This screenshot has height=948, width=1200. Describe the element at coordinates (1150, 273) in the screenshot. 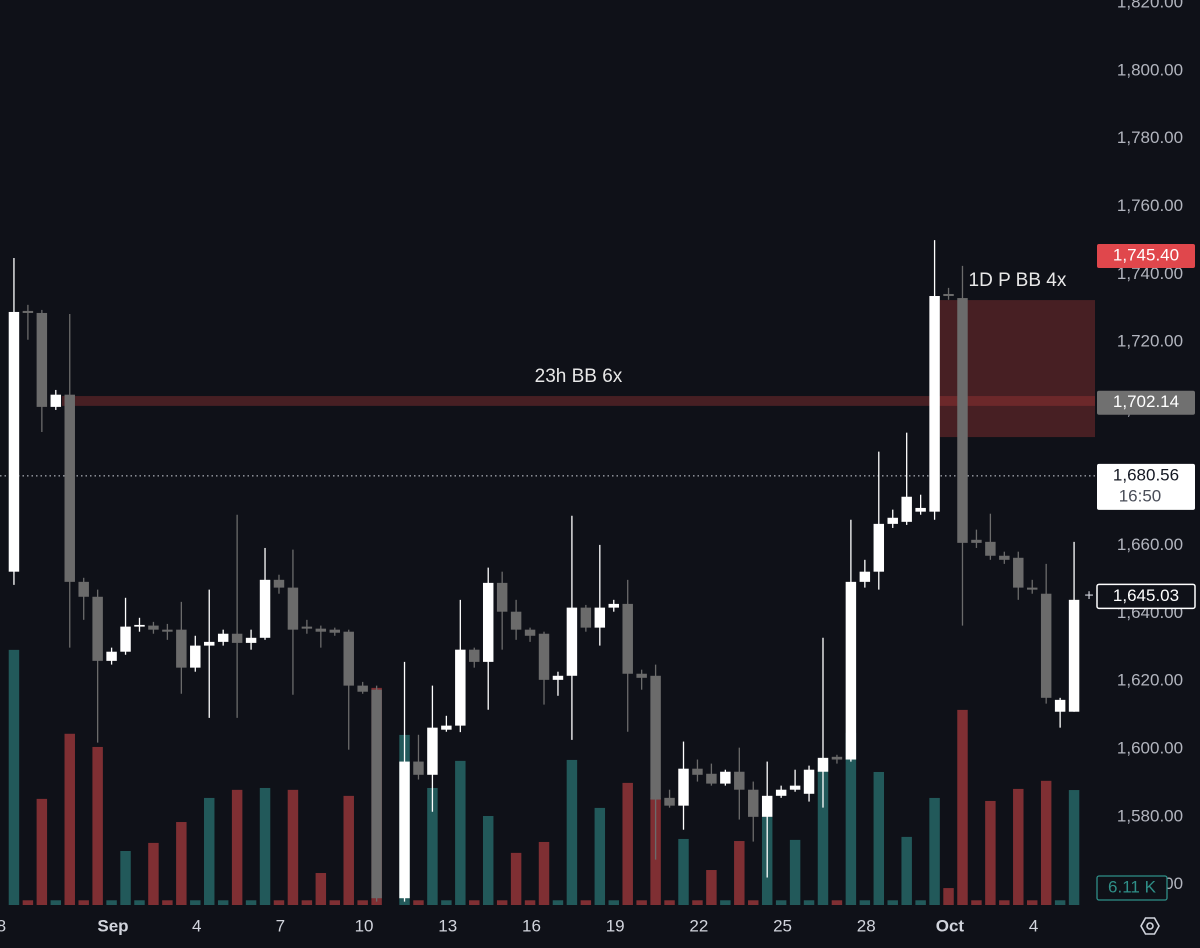

I see `y-tick-label: 1,740.00` at that location.